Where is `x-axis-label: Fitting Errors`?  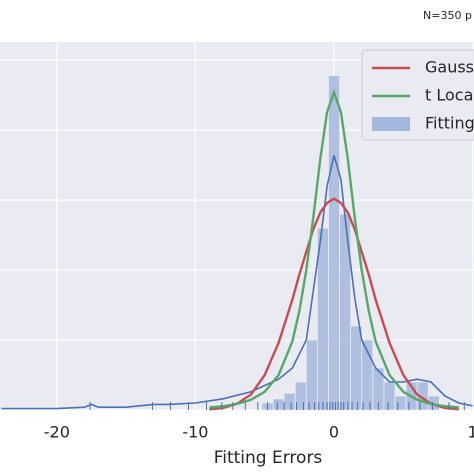 x-axis-label: Fitting Errors is located at coordinates (268, 458).